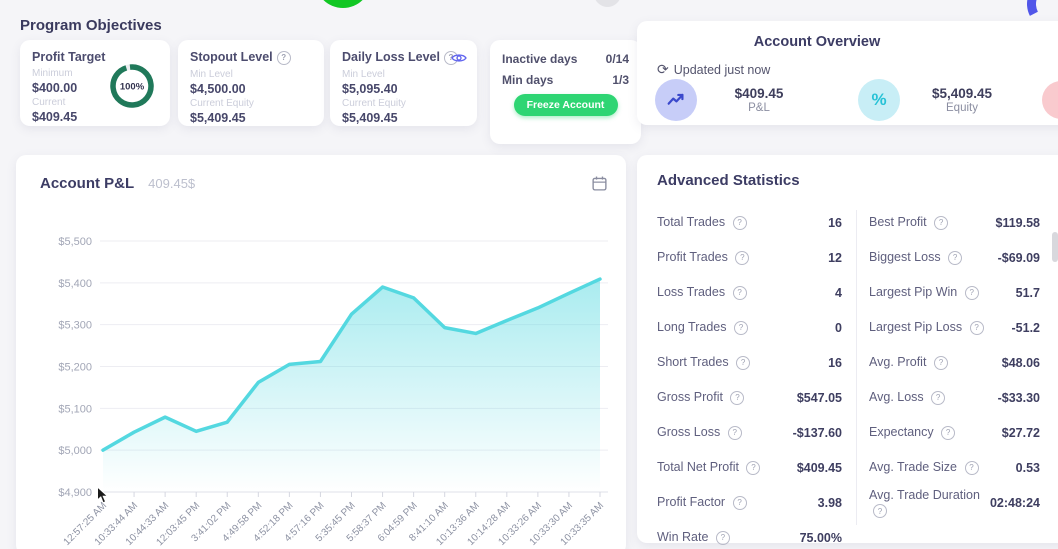  What do you see at coordinates (620, 80) in the screenshot?
I see `min-days-value: 1/3` at bounding box center [620, 80].